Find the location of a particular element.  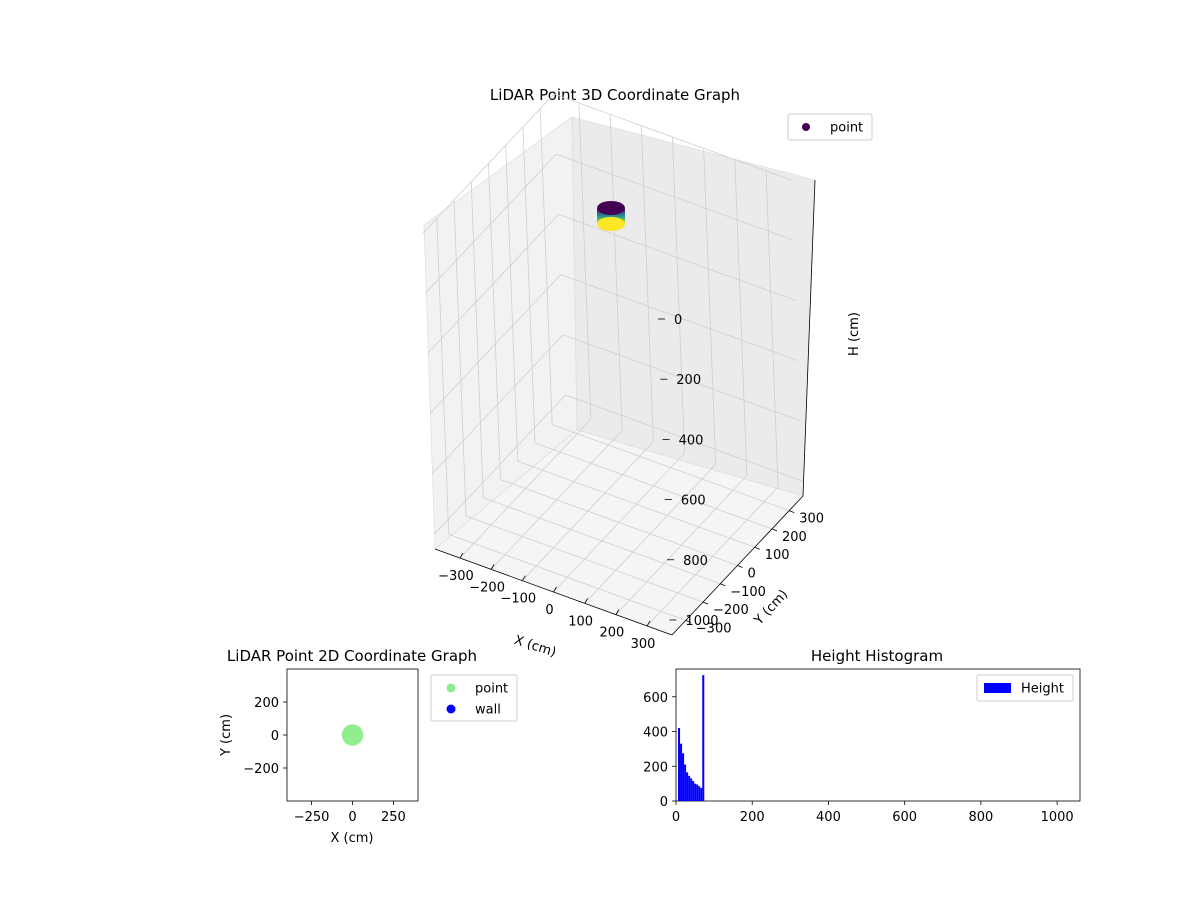

legend-histogram-label: Height is located at coordinates (1042, 689).